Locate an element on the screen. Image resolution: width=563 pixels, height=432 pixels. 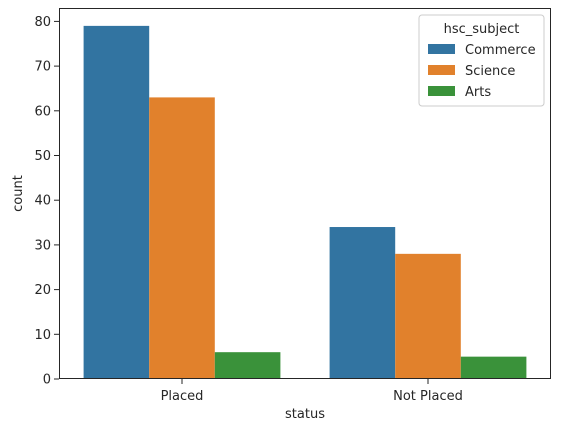
legend-swatch-science is located at coordinates (441, 70).